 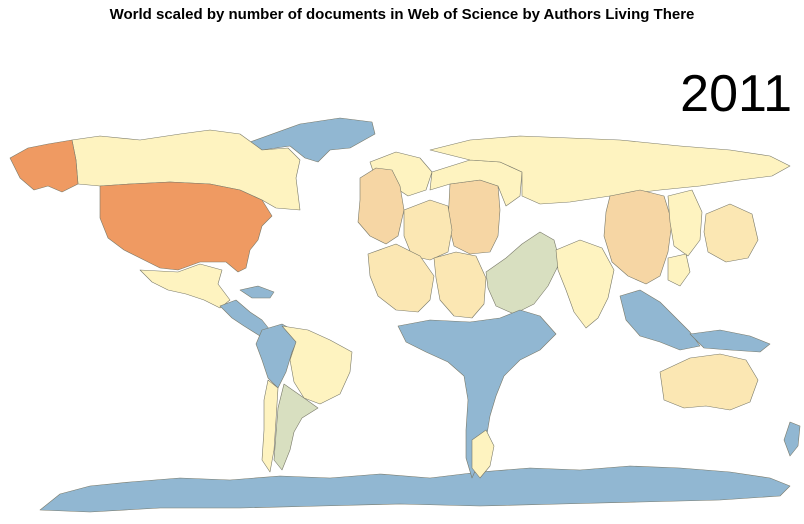 I want to click on region-middle-east, so click(x=523, y=273).